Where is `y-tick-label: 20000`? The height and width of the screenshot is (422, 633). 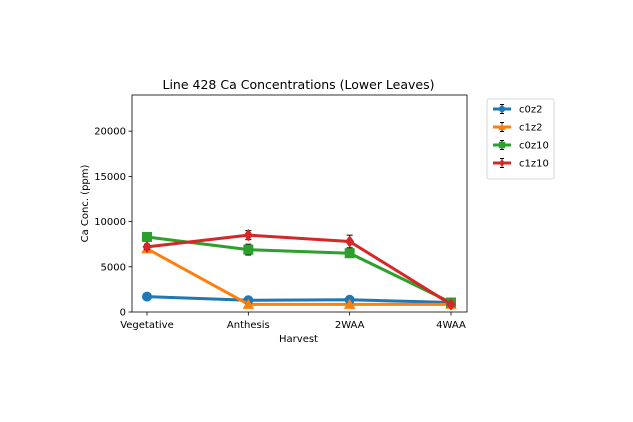 y-tick-label: 20000 is located at coordinates (110, 132).